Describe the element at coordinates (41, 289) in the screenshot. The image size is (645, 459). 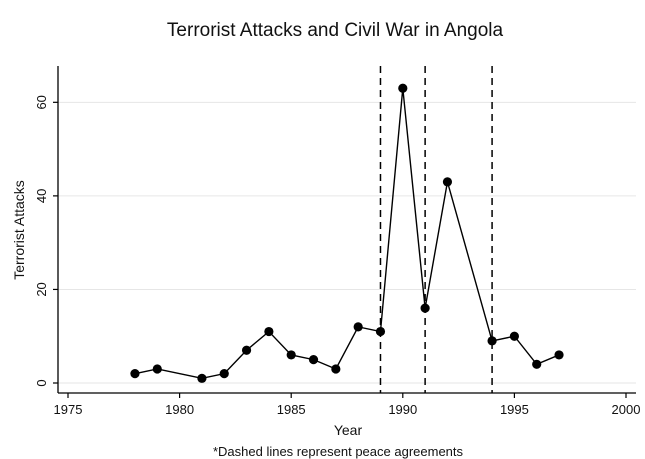
I see `y-tick-label: 20` at that location.